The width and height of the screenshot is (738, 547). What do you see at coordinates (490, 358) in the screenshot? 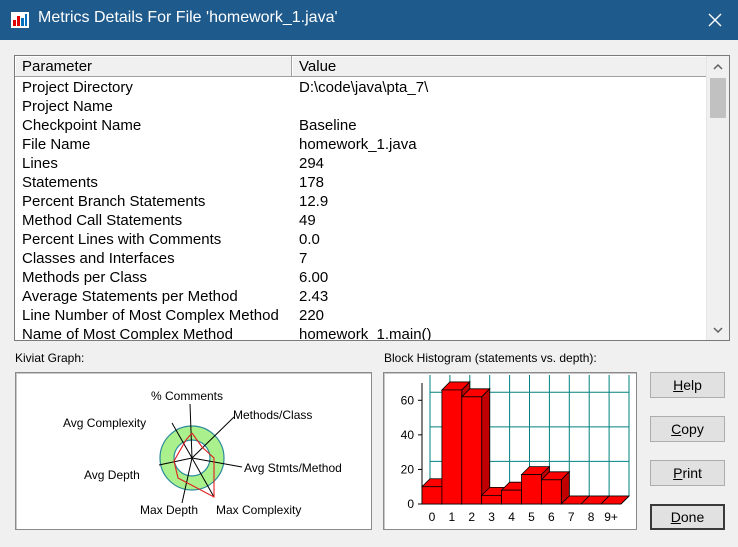
I see `histogram-label: Block Histogram (statements vs. depth):` at bounding box center [490, 358].